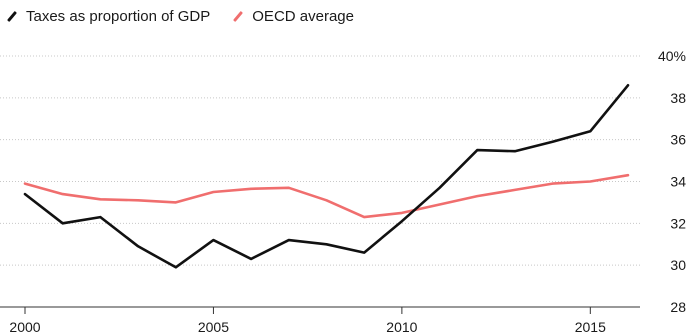 The image size is (690, 336). What do you see at coordinates (320, 310) in the screenshot?
I see `axis-layer` at bounding box center [320, 310].